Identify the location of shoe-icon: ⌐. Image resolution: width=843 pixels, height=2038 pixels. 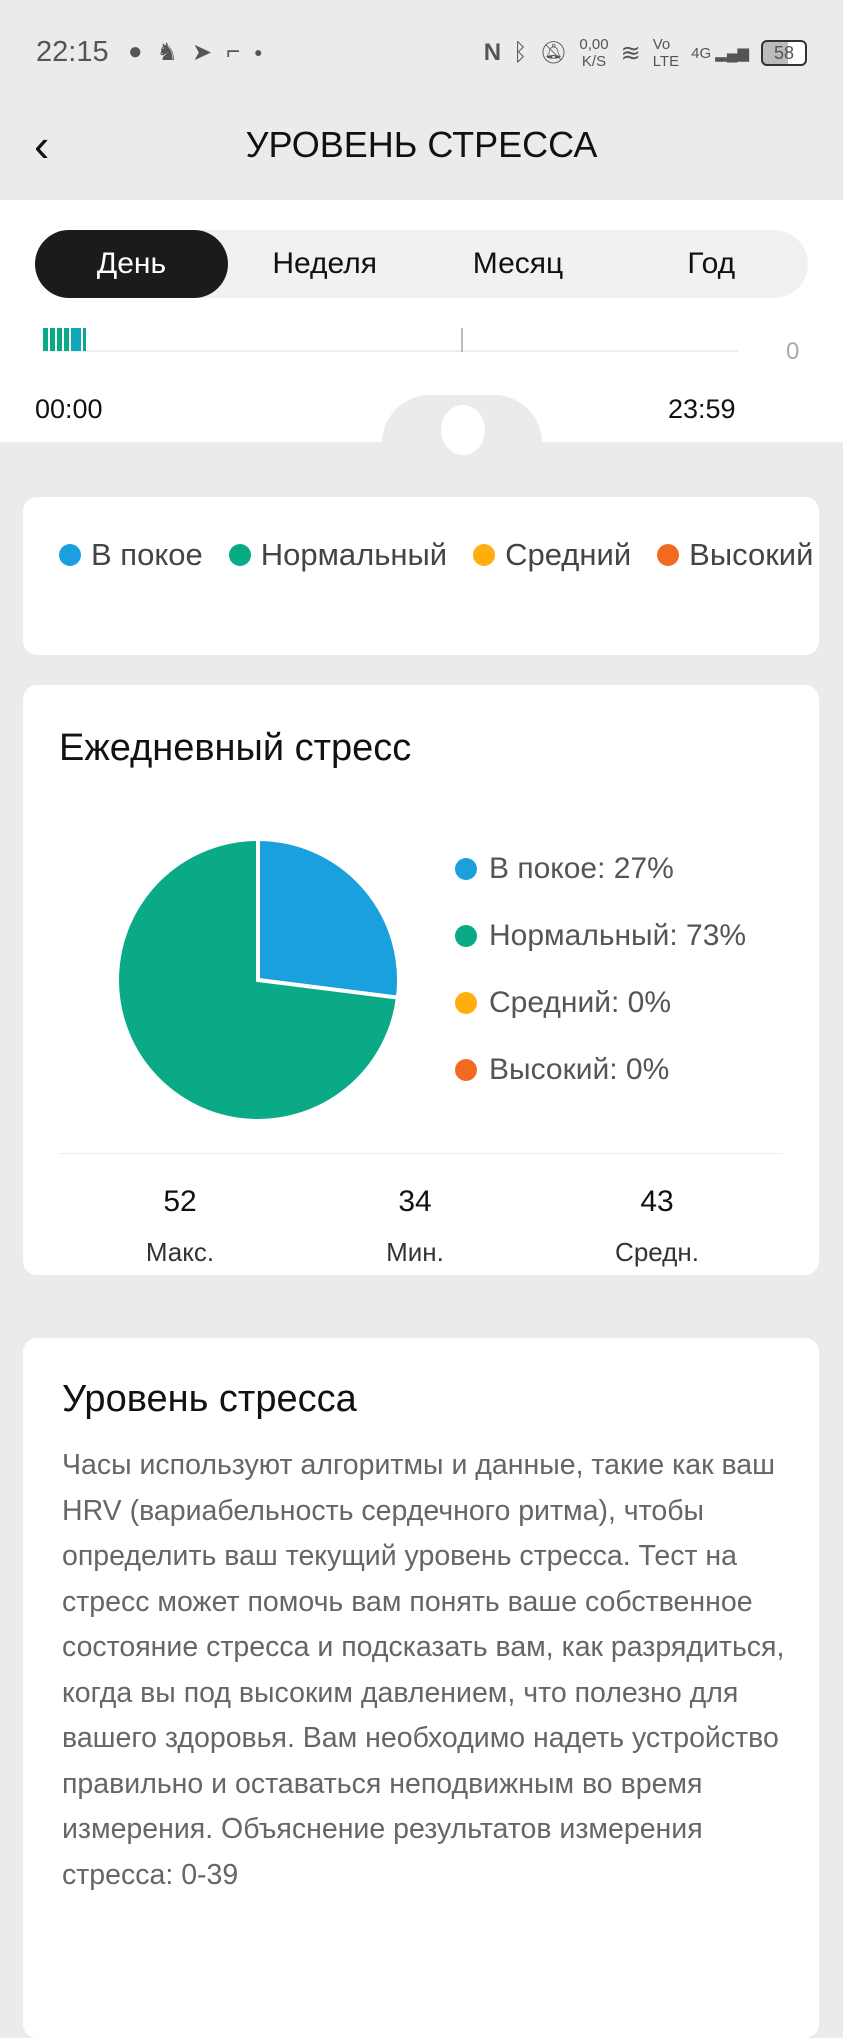
(233, 51).